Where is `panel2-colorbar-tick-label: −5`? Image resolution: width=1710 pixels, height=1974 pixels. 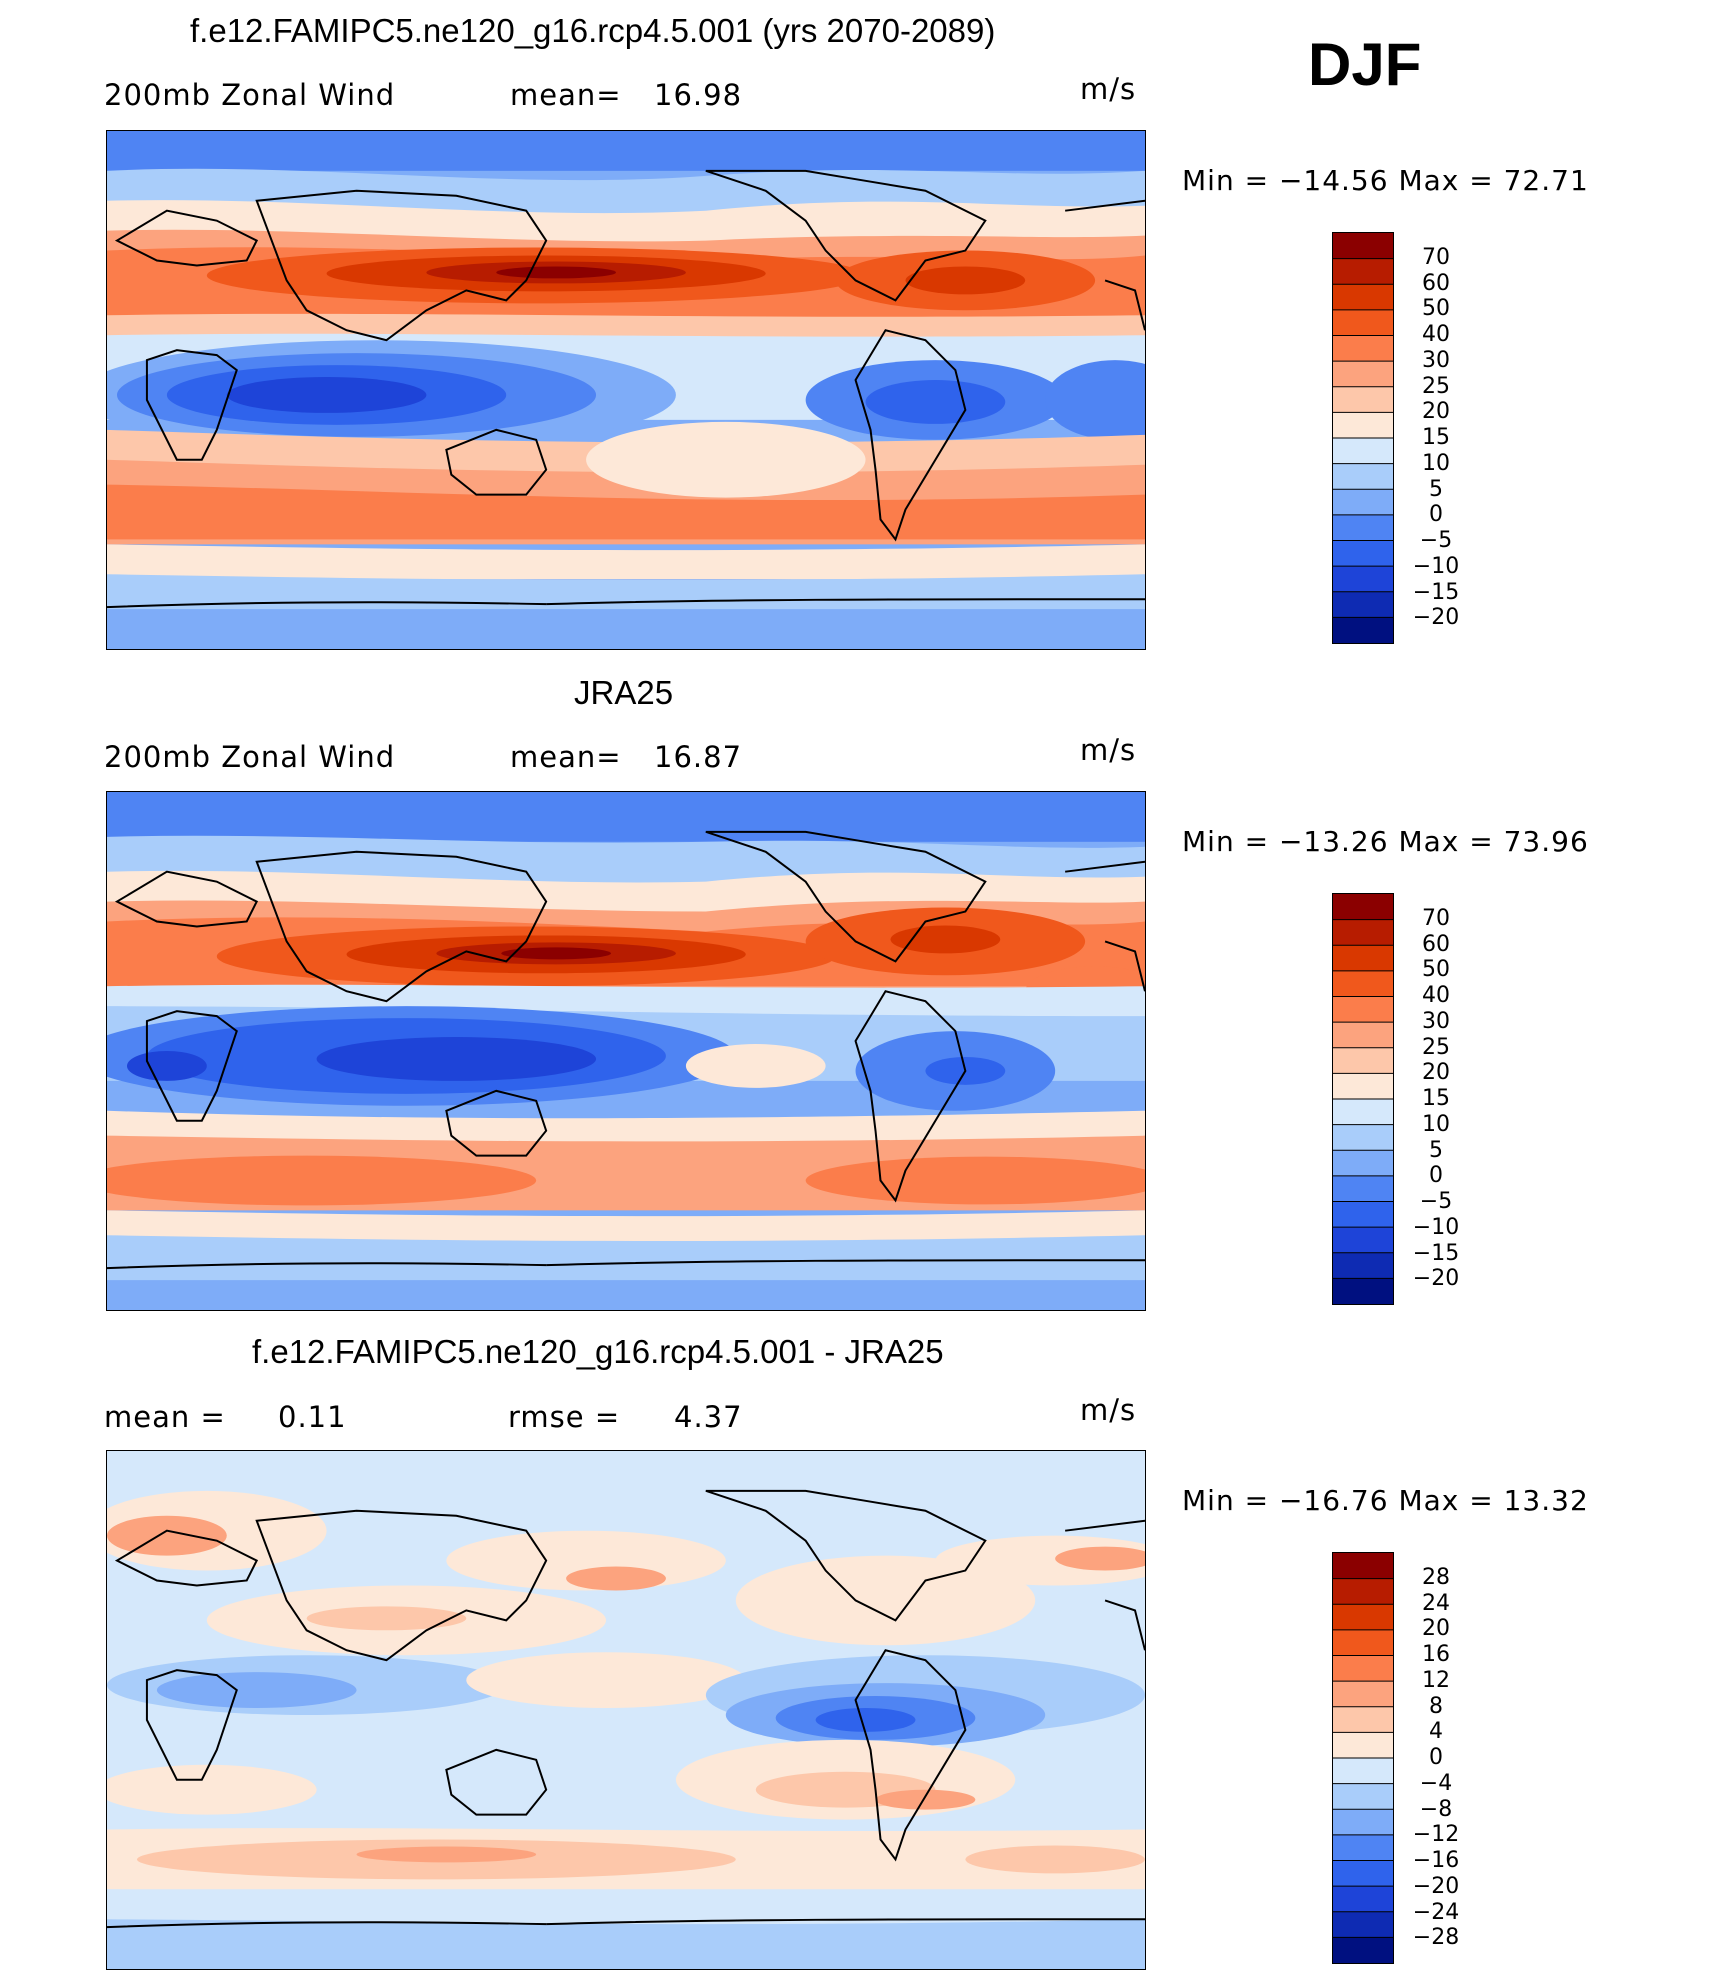
panel2-colorbar-tick-label: −5 is located at coordinates (1436, 1201).